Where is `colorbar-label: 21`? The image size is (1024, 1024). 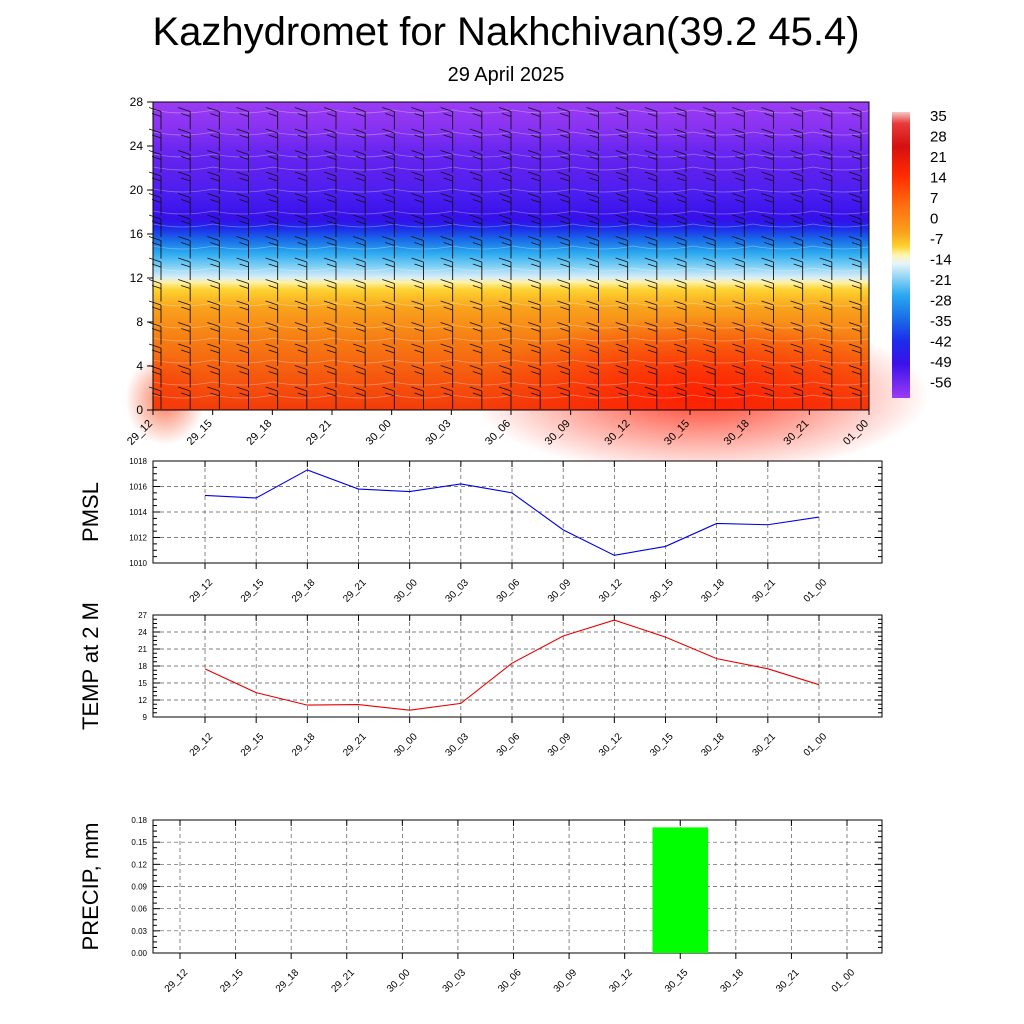
colorbar-label: 21 is located at coordinates (938, 157).